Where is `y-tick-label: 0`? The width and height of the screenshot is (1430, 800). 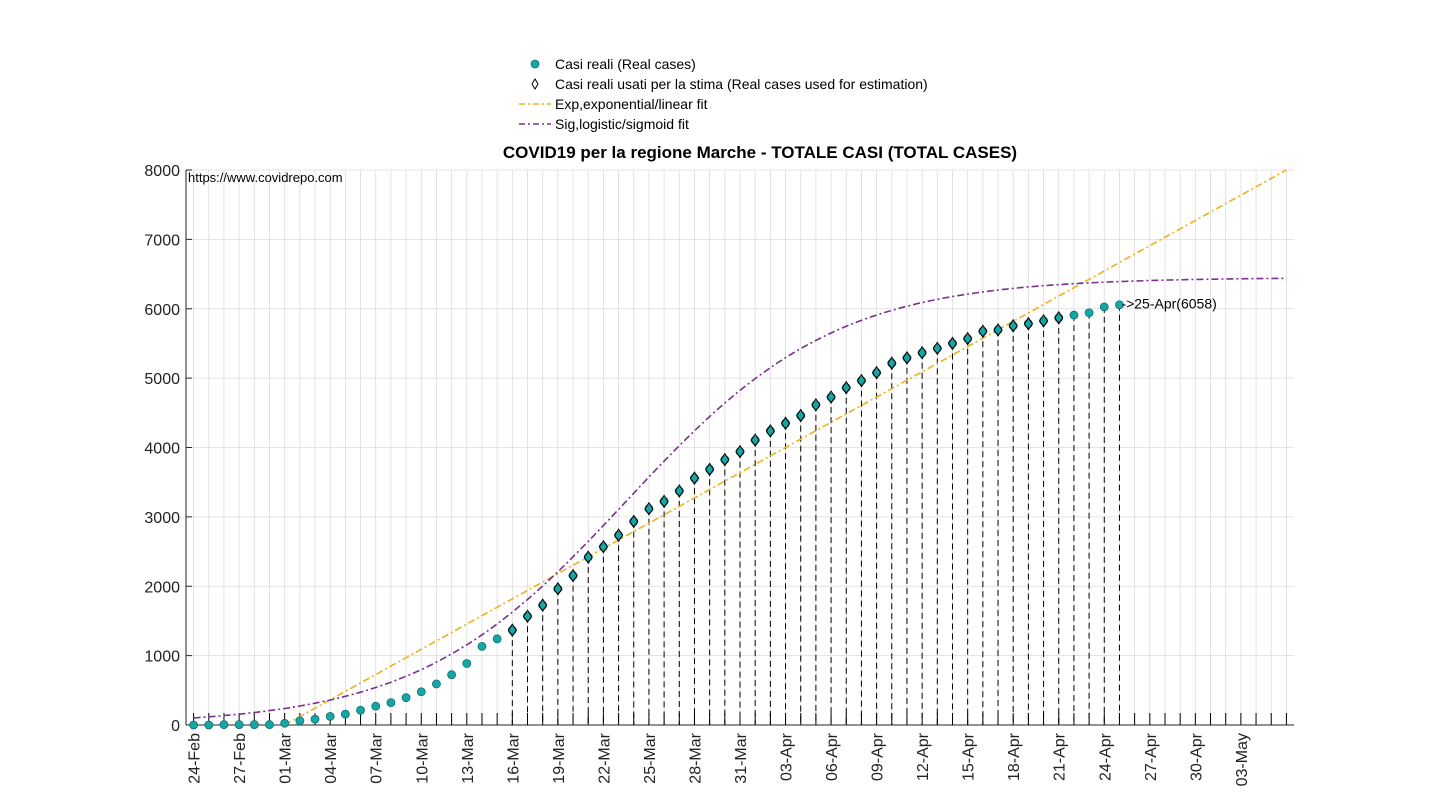 y-tick-label: 0 is located at coordinates (175, 726).